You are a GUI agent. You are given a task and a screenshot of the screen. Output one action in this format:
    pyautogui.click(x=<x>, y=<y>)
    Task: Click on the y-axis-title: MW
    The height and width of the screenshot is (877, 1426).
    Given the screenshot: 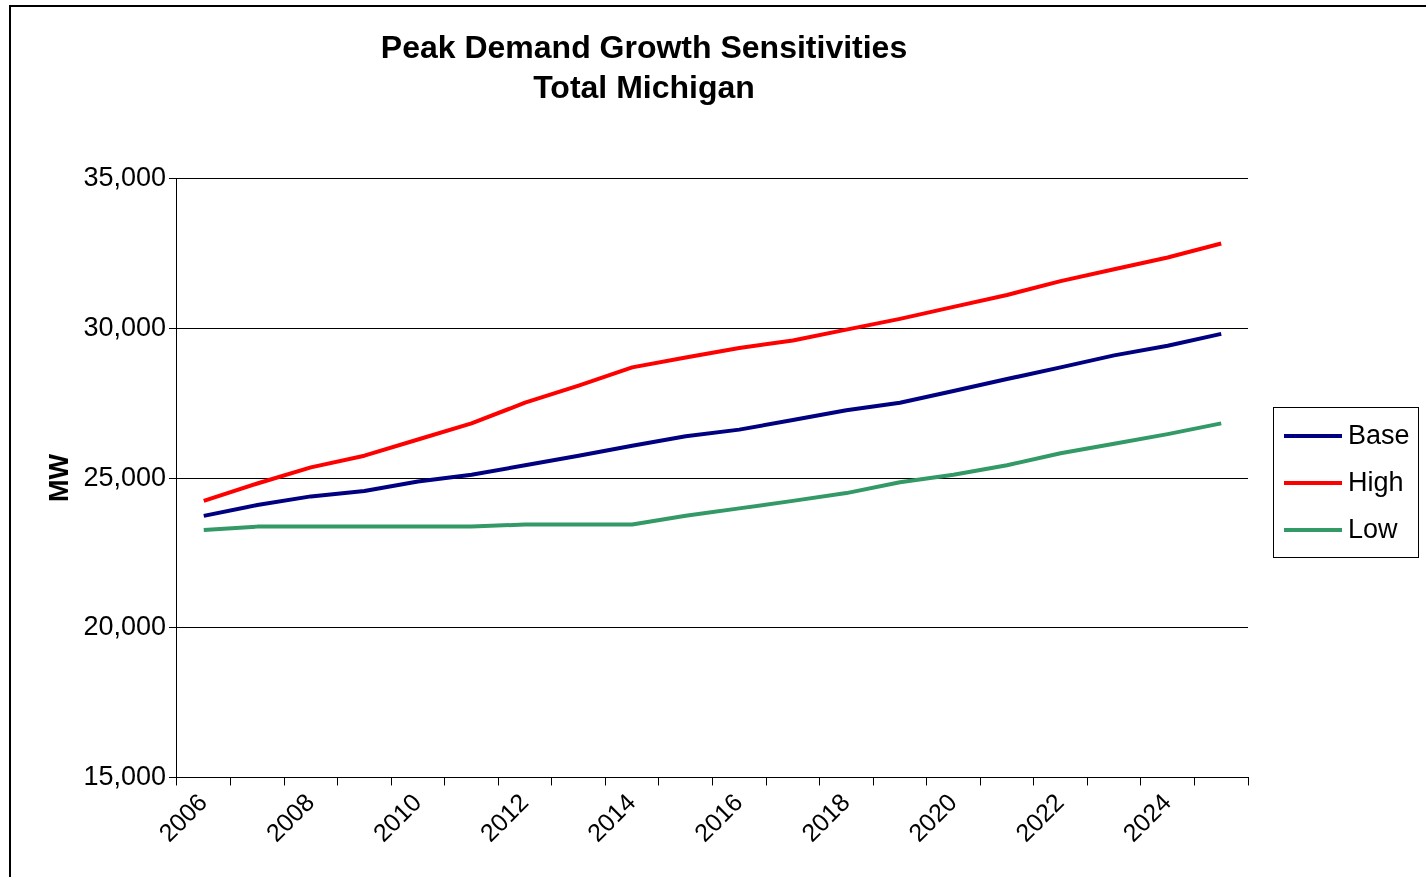 What is the action you would take?
    pyautogui.click(x=58, y=478)
    